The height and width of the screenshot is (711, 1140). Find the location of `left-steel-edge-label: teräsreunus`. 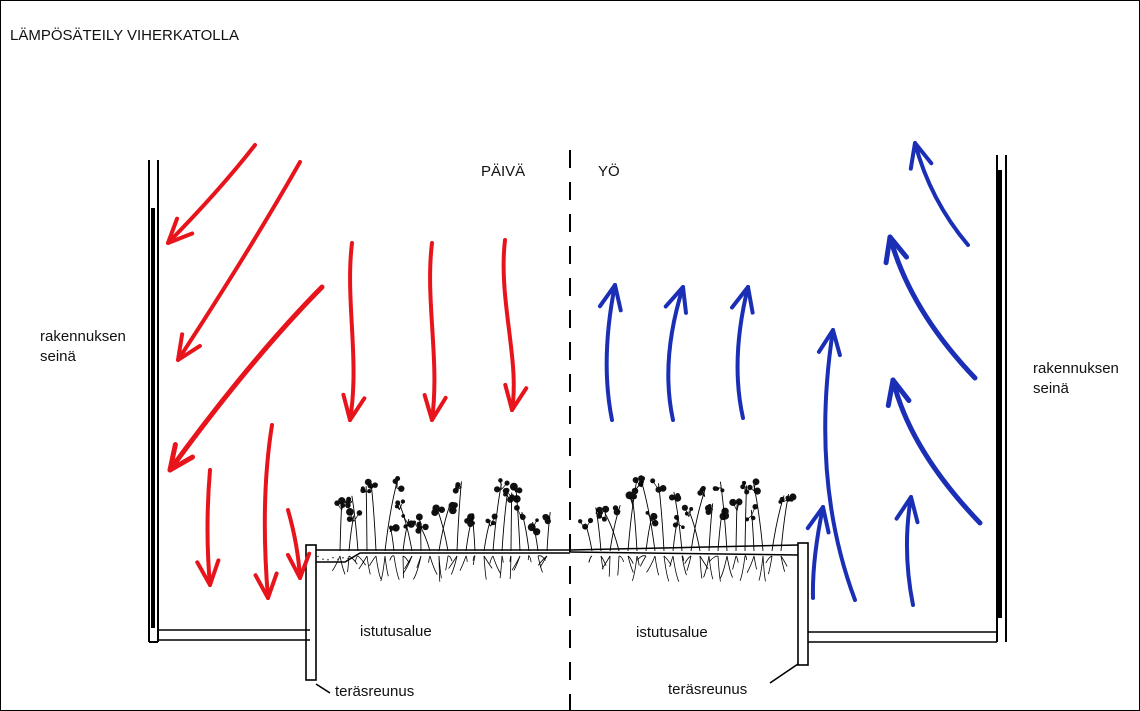

left-steel-edge-label: teräsreunus is located at coordinates (375, 691).